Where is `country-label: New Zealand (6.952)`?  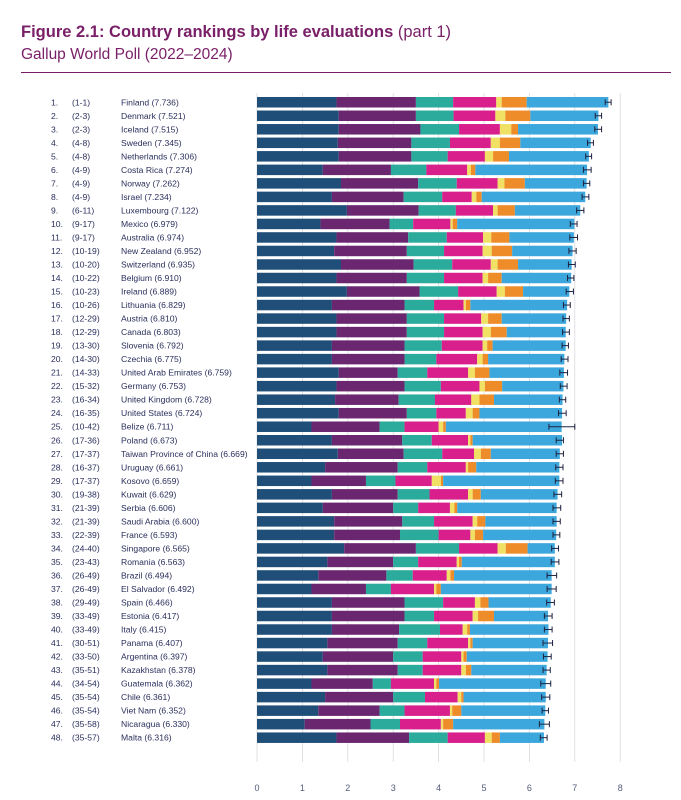 country-label: New Zealand (6.952) is located at coordinates (161, 251).